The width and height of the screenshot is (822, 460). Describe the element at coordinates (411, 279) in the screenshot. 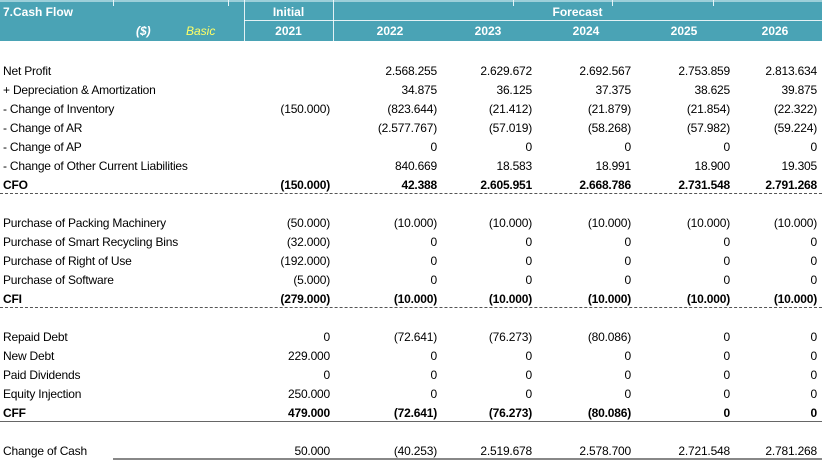

I see `table-row: Purchase of Software (5.000) 0 0 0 0 0` at that location.